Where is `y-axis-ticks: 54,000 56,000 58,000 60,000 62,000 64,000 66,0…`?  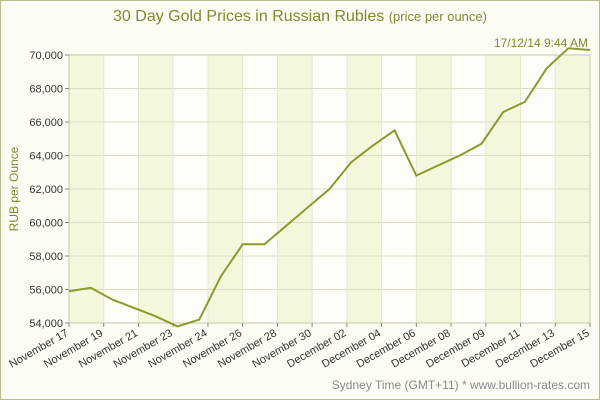
y-axis-ticks: 54,000 56,000 58,000 60,000 62,000 64,000 66,0… is located at coordinates (49, 190).